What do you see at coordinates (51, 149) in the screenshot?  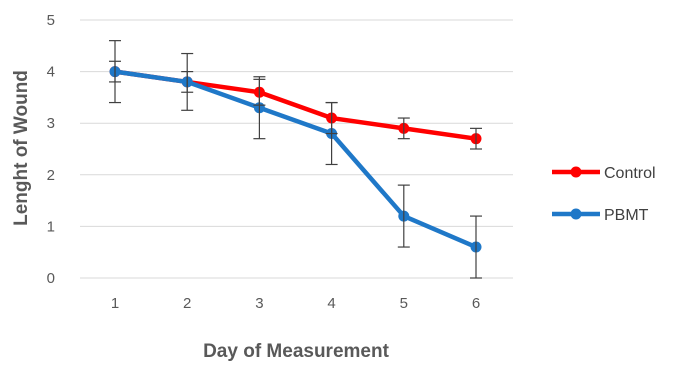 I see `y-axis-ticks: 0 1 2 3 4 5` at bounding box center [51, 149].